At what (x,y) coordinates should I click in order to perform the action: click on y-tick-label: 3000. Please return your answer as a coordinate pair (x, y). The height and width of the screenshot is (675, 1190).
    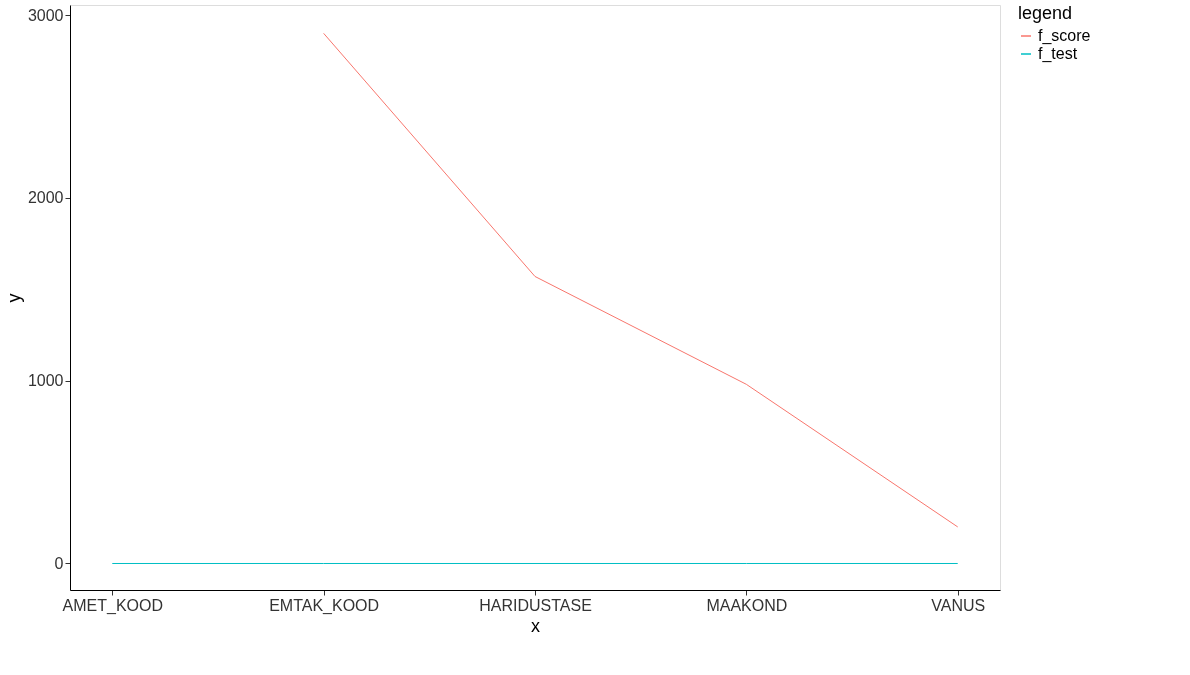
    Looking at the image, I should click on (45, 15).